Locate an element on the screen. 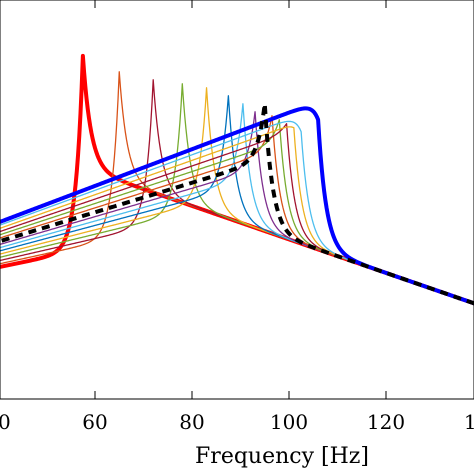 The height and width of the screenshot is (474, 474). x-tick-label: 140 is located at coordinates (469, 422).